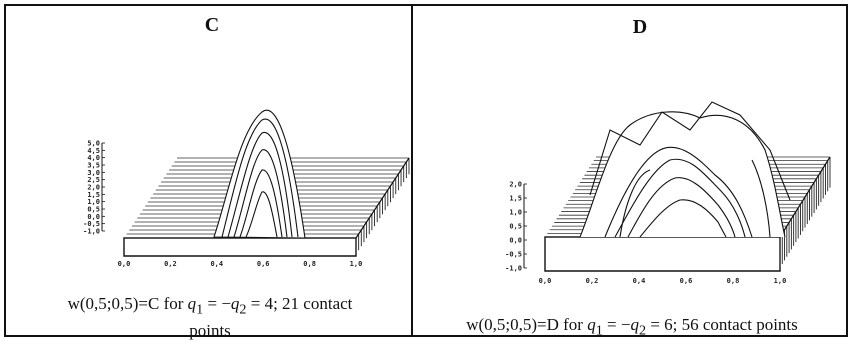  What do you see at coordinates (527, 324) in the screenshot?
I see `caption-d-prefix: w(0,5;0,5)=D for` at bounding box center [527, 324].